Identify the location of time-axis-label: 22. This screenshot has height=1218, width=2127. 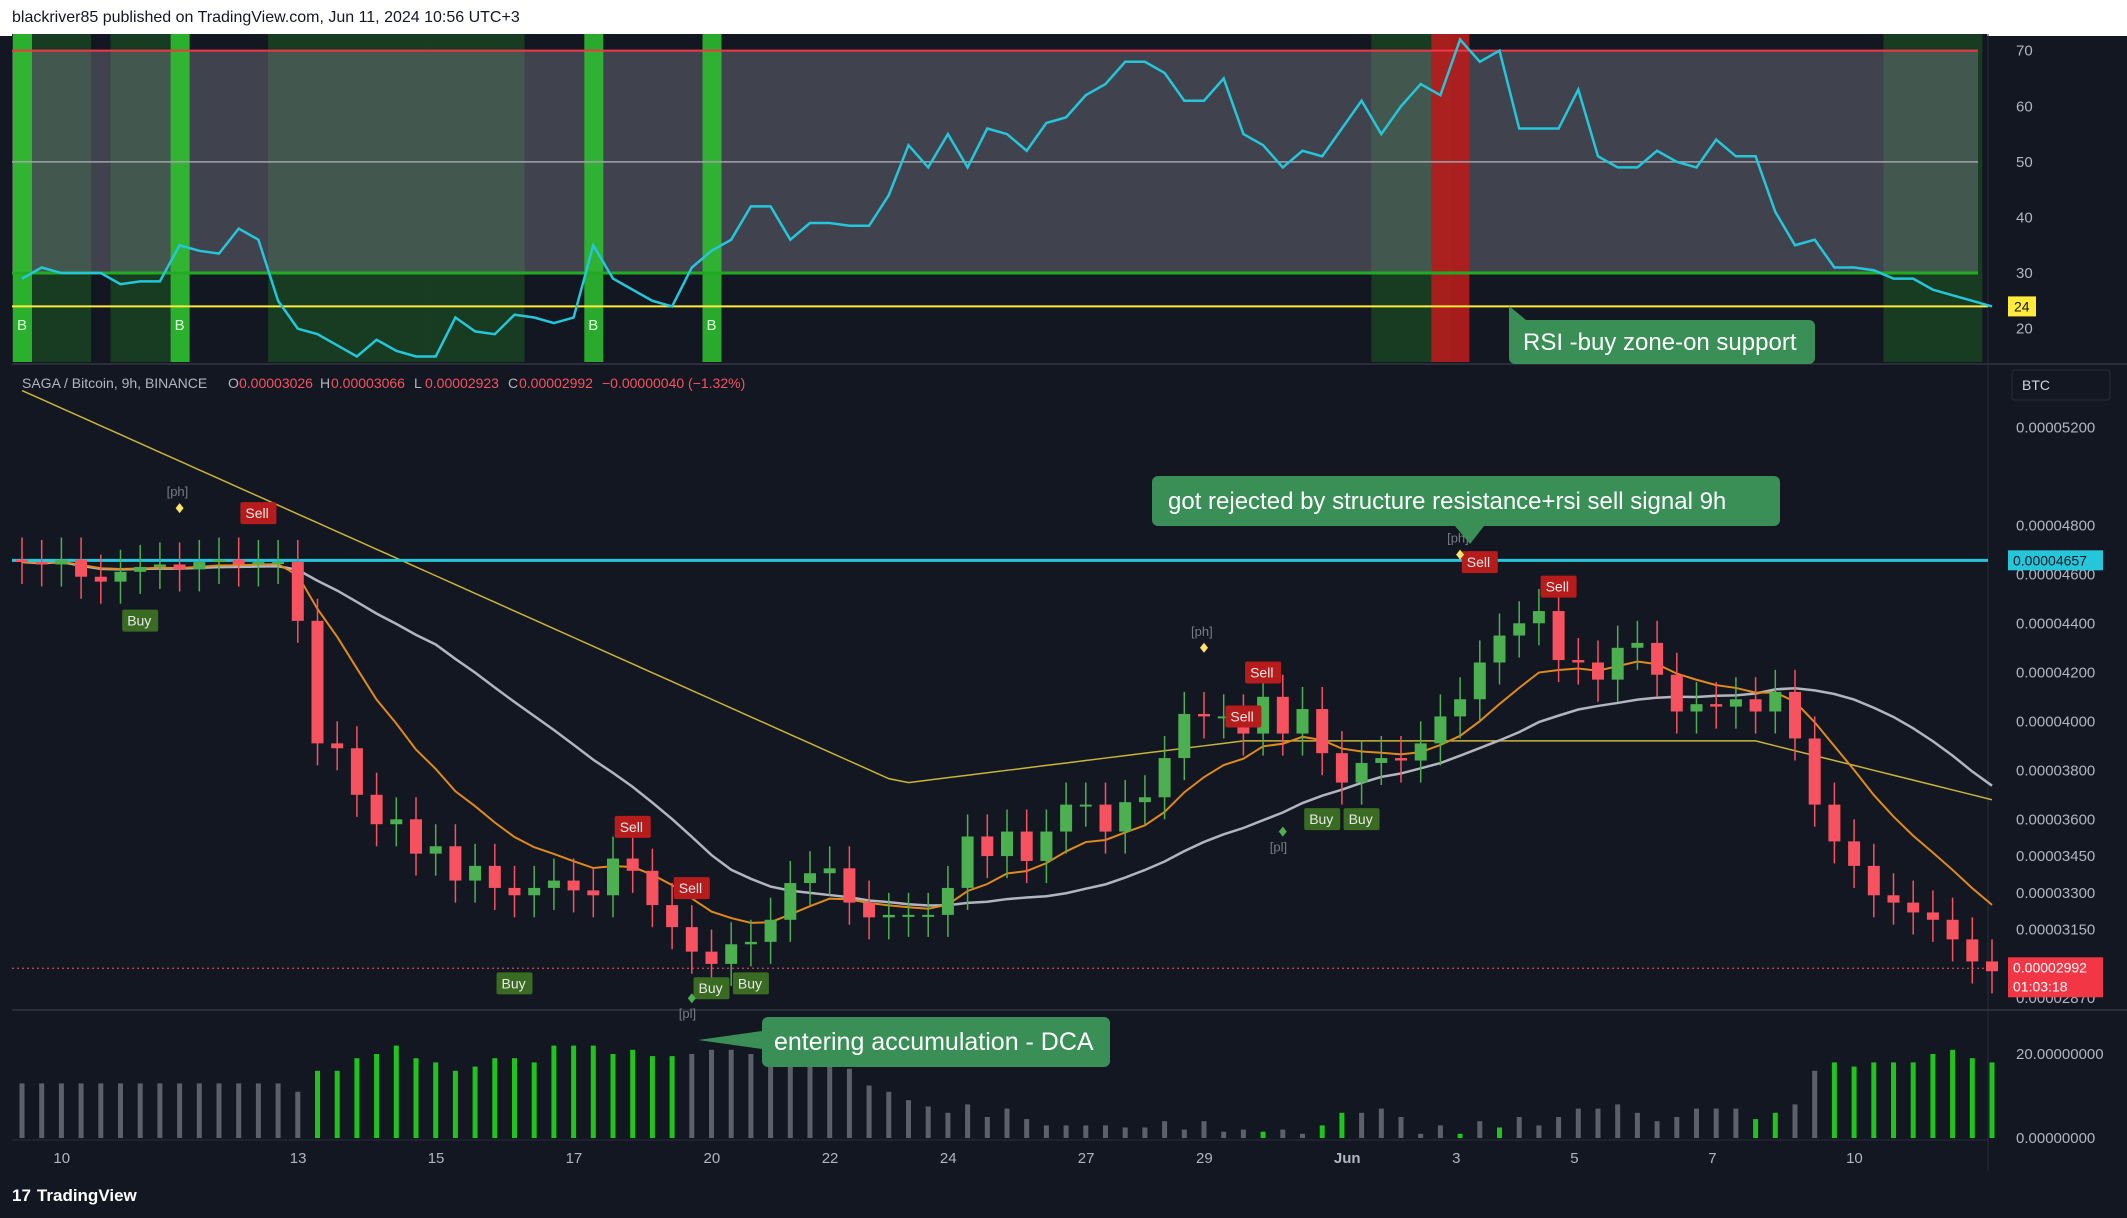
(830, 1158).